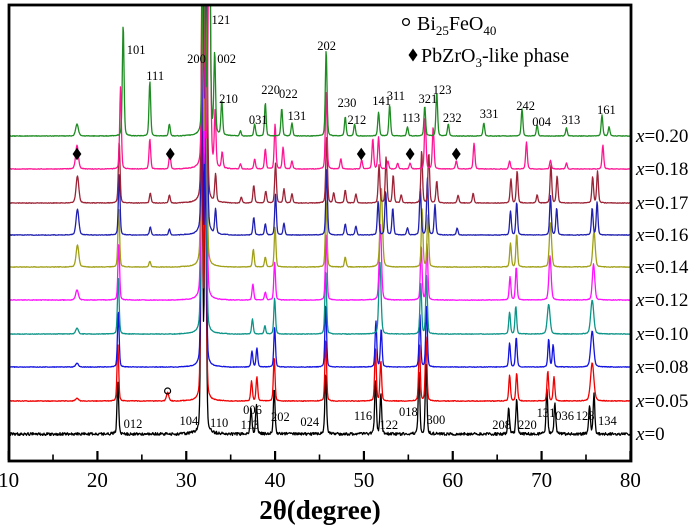  What do you see at coordinates (456, 25) in the screenshot?
I see `legend-label-bi25feo40: Bi25FeO40` at bounding box center [456, 25].